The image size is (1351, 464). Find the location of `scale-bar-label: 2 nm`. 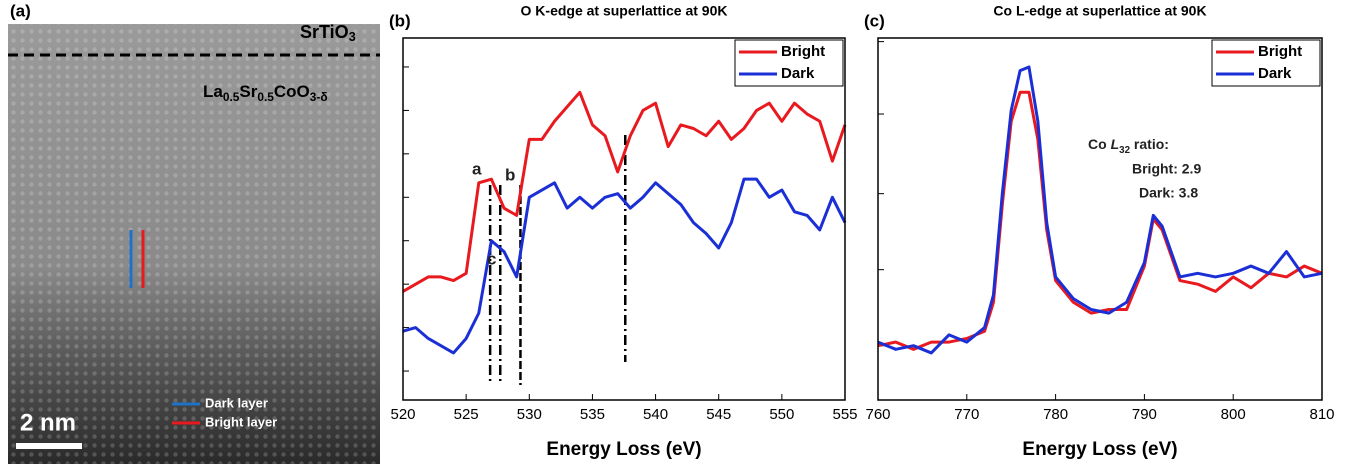

scale-bar-label: 2 nm is located at coordinates (48, 422).